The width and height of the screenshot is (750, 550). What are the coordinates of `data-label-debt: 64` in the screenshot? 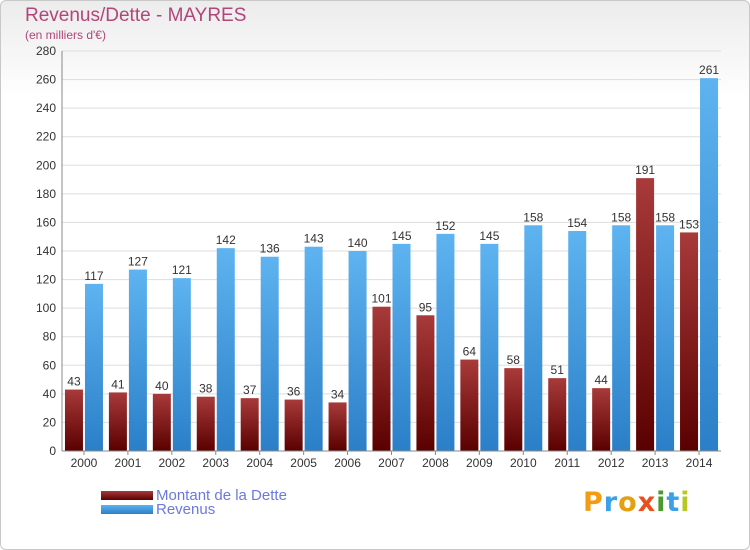 It's located at (470, 352).